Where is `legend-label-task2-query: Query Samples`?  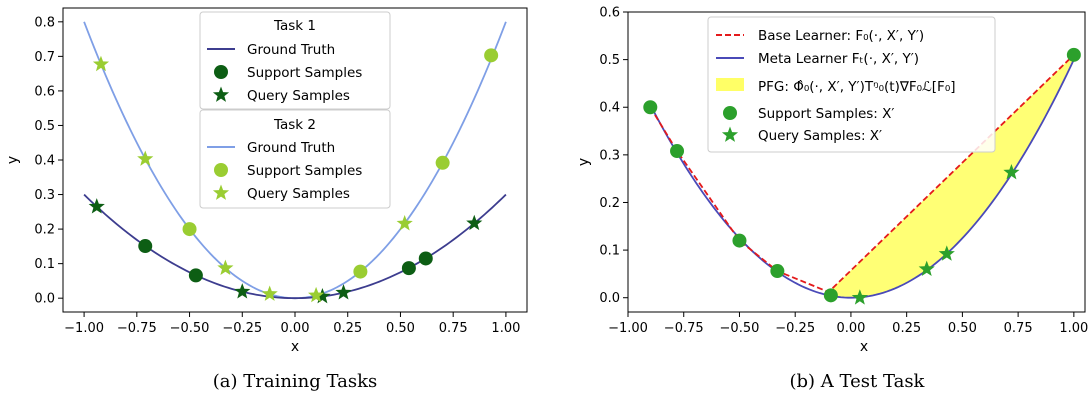
legend-label-task2-query: Query Samples is located at coordinates (298, 194).